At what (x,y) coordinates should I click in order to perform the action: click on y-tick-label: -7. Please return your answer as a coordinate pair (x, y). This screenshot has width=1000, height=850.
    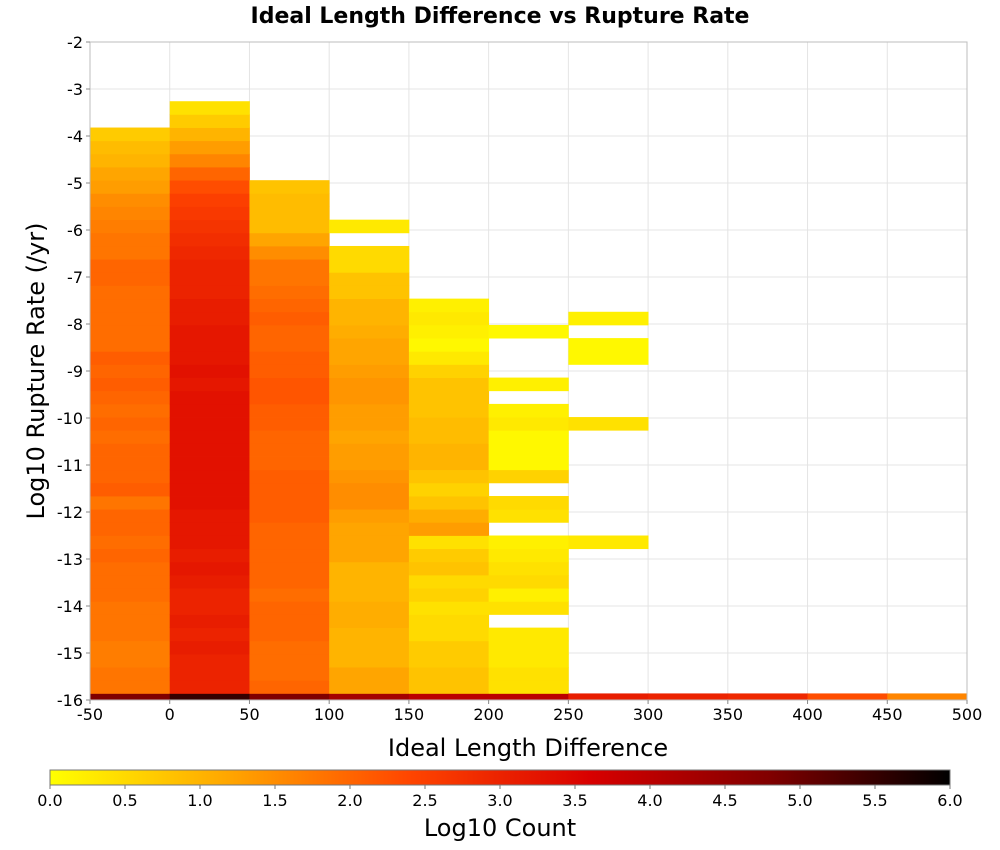
    Looking at the image, I should click on (75, 277).